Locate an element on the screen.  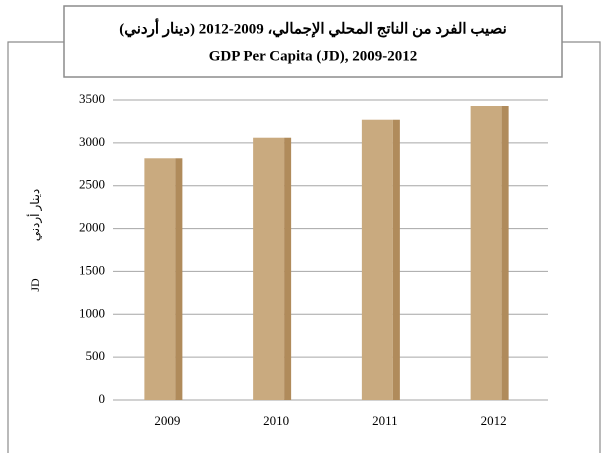
chart-subtitle: GDP Per Capita (JD), 2009-2012 is located at coordinates (313, 56).